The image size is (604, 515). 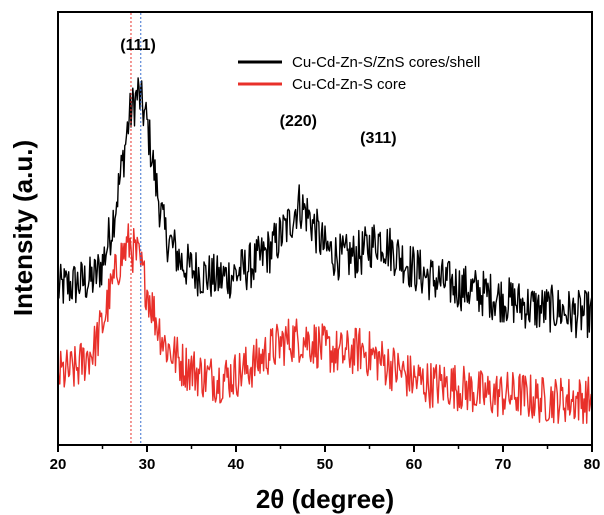 I want to click on x-tick-label-30: 30, so click(x=147, y=464).